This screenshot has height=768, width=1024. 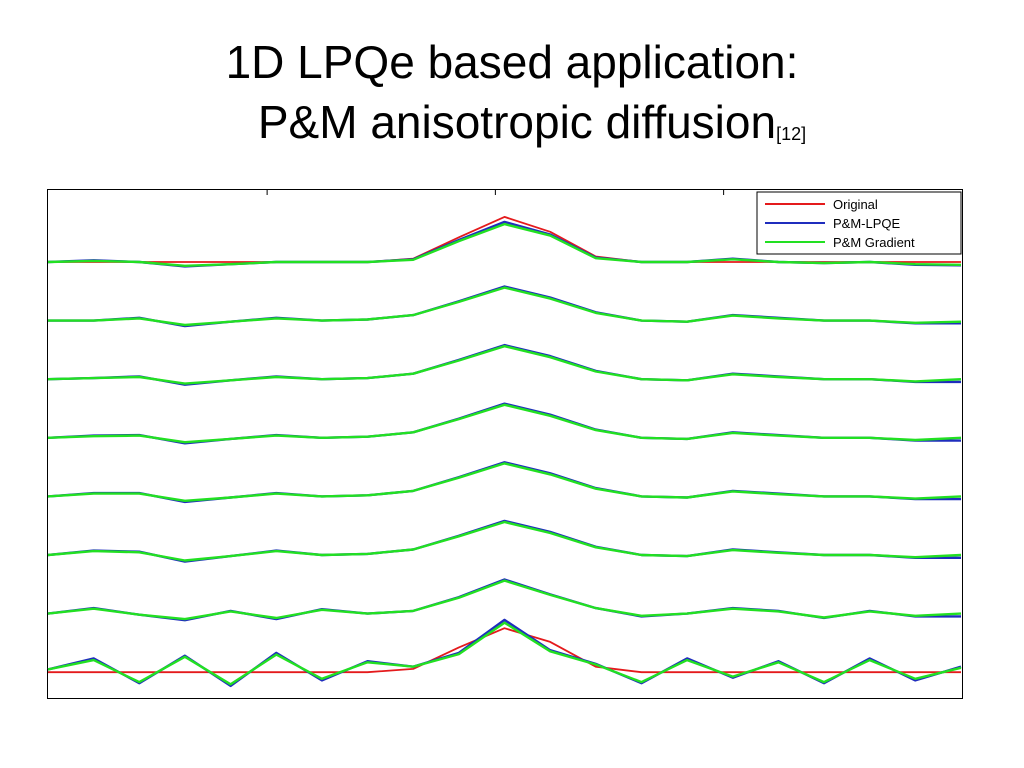 I want to click on title-line-2-text: P&M anisotropic diffusion, so click(x=517, y=122).